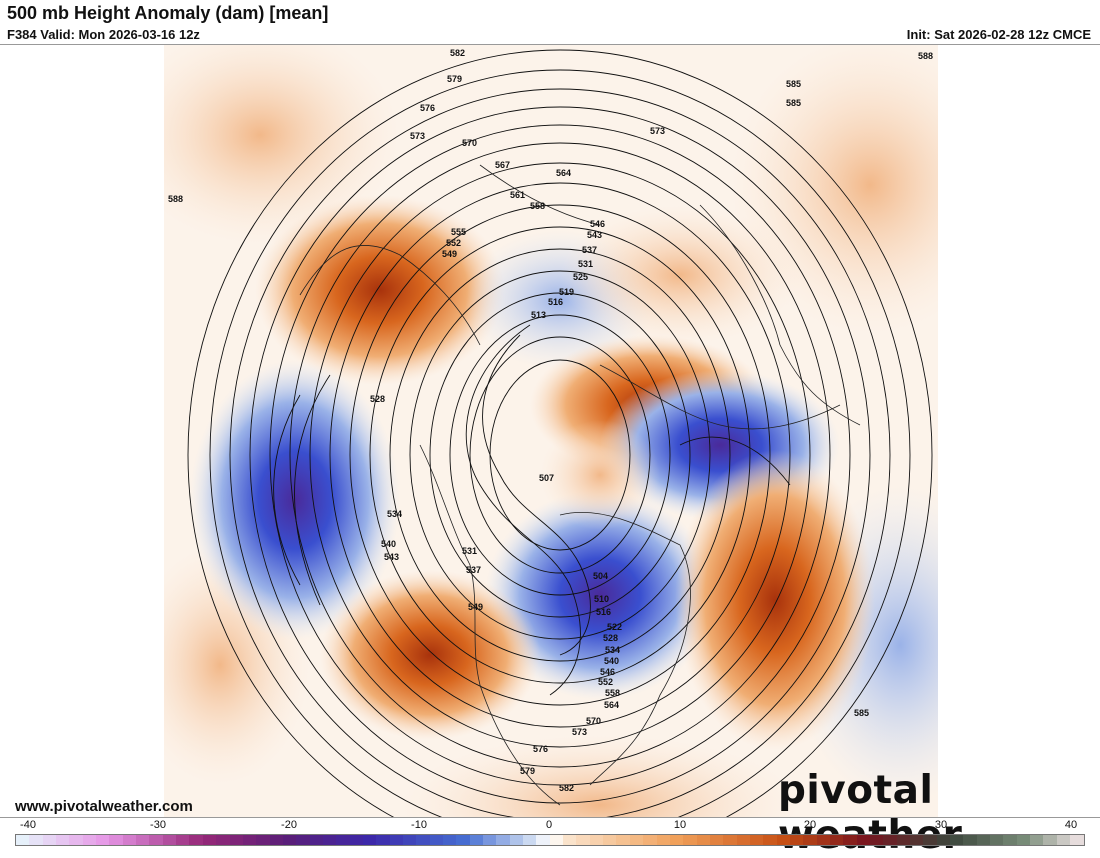  Describe the element at coordinates (612, 650) in the screenshot. I see `contour-label: 534` at that location.